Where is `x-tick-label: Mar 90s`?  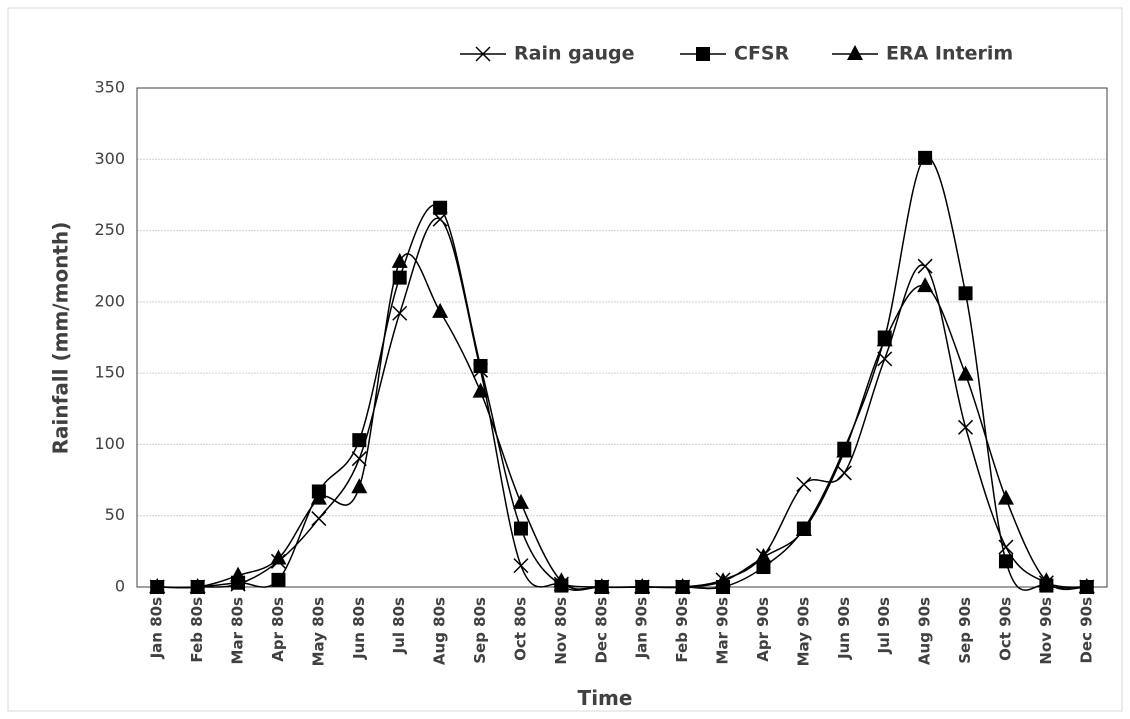
x-tick-label: Mar 90s is located at coordinates (723, 631).